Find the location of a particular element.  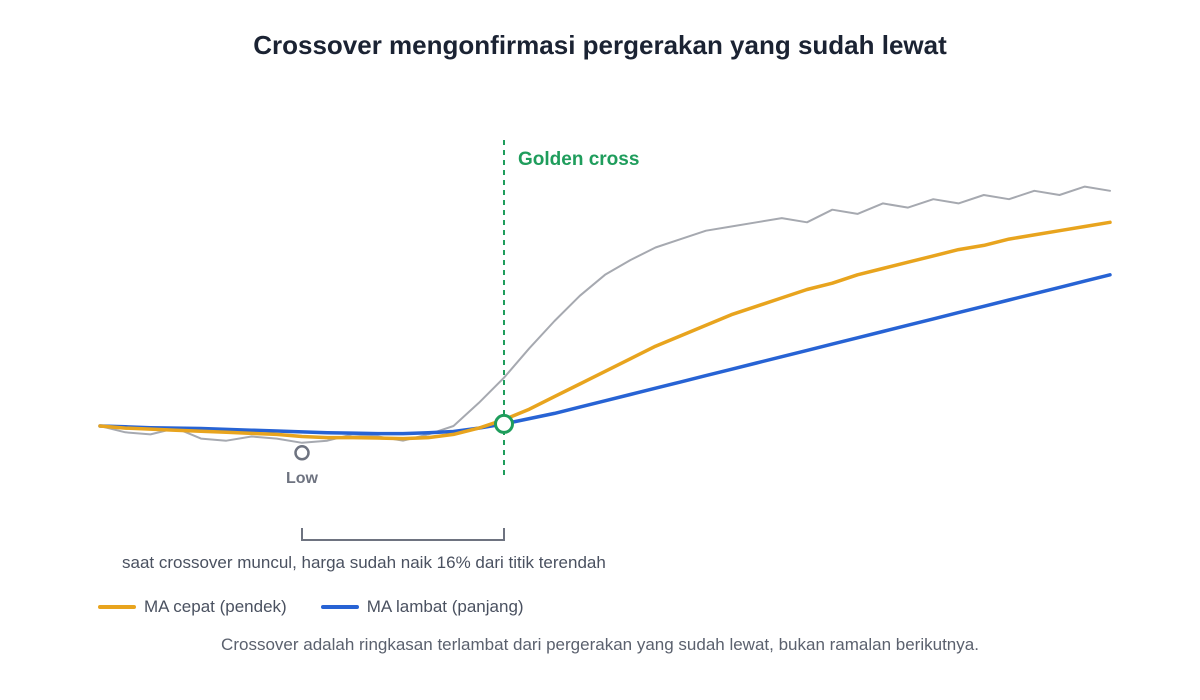

legend-swatch-fast is located at coordinates (117, 607).